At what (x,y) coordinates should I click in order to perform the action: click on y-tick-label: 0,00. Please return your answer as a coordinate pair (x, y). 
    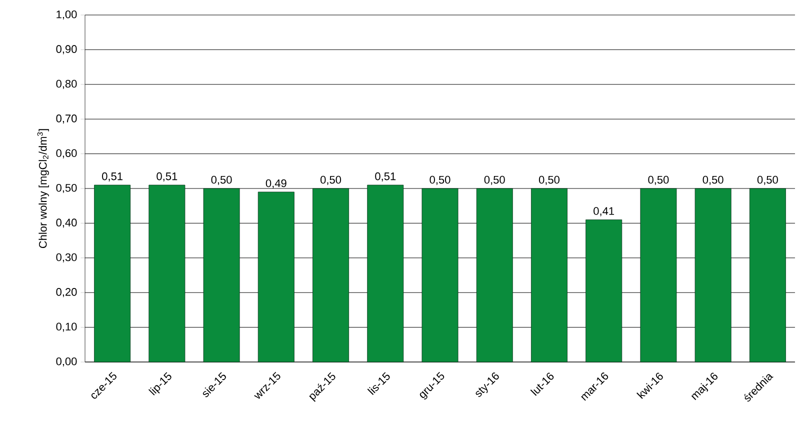
    Looking at the image, I should click on (66, 362).